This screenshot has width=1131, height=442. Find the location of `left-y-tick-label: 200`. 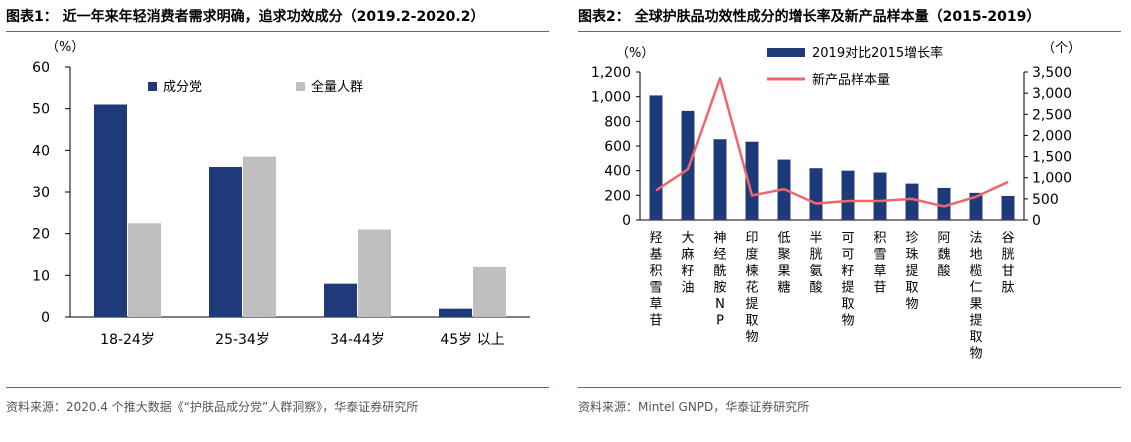

left-y-tick-label: 200 is located at coordinates (617, 196).